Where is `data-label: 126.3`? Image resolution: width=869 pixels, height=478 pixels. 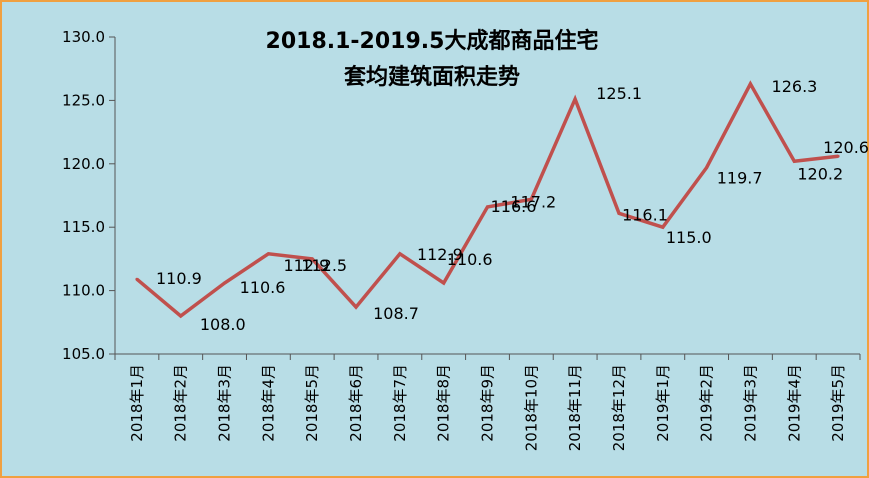
data-label: 126.3 is located at coordinates (795, 86).